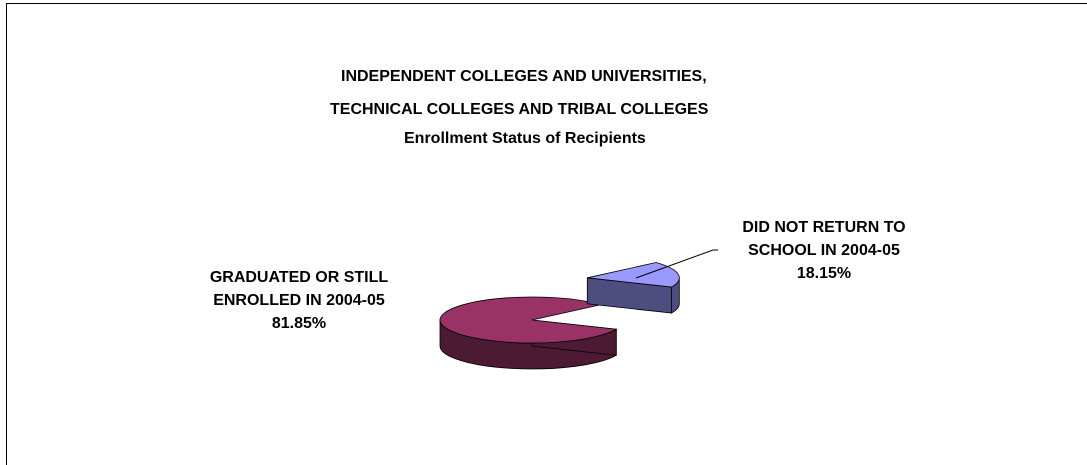  I want to click on pie-slice-graduated, so click(528, 320).